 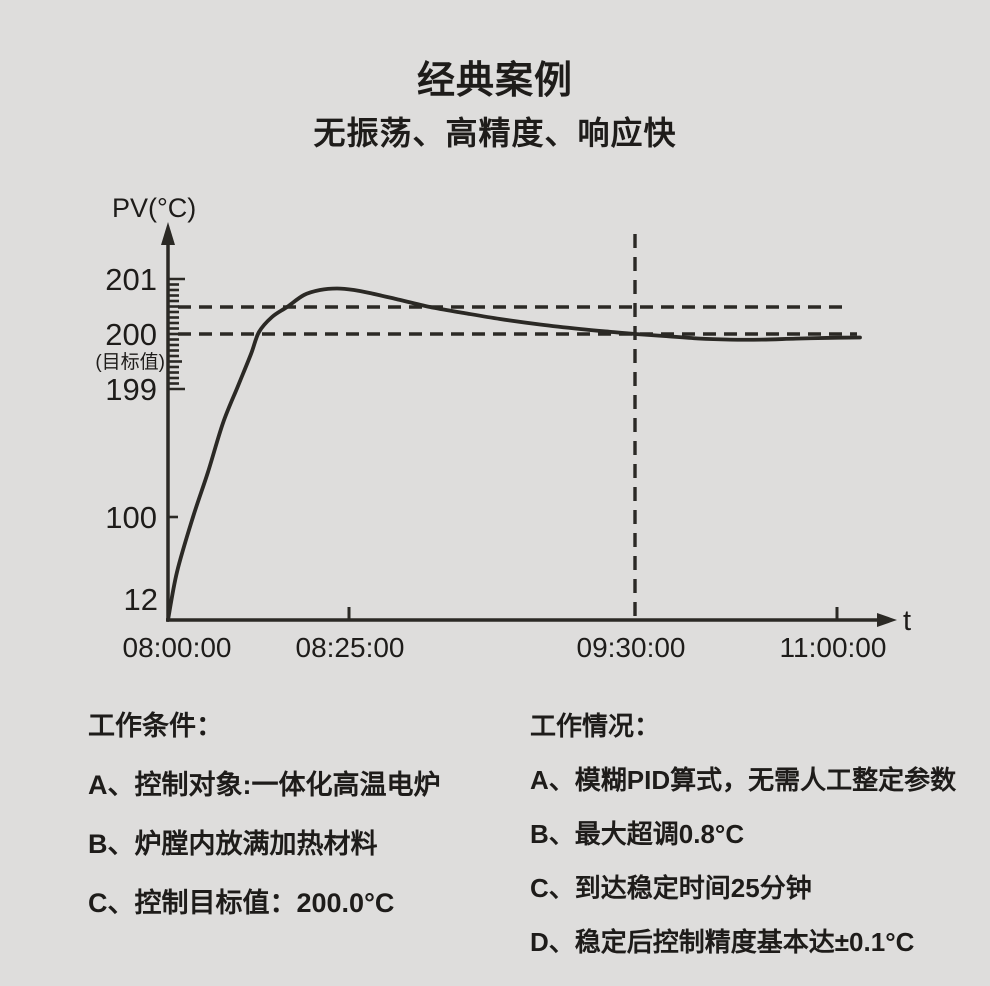 What do you see at coordinates (631, 647) in the screenshot?
I see `x-tick-label: 09:30:00` at bounding box center [631, 647].